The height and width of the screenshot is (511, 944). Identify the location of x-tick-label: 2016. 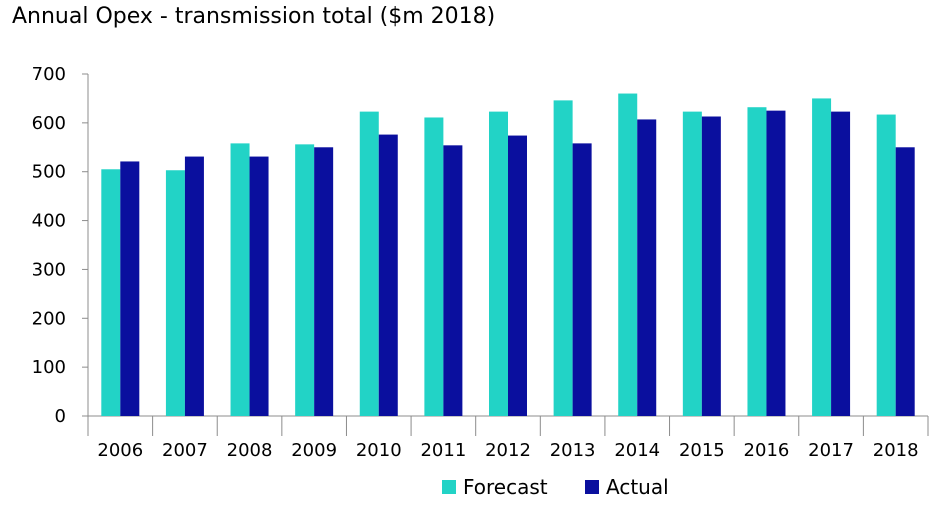
(767, 450).